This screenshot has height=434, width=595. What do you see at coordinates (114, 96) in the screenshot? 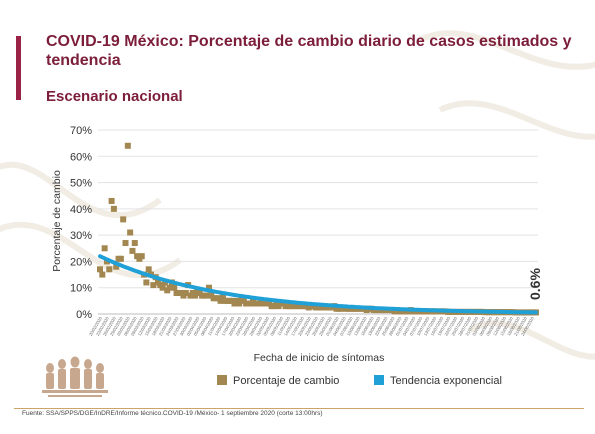
I see `page-subtitle: Escenario nacional` at bounding box center [114, 96].